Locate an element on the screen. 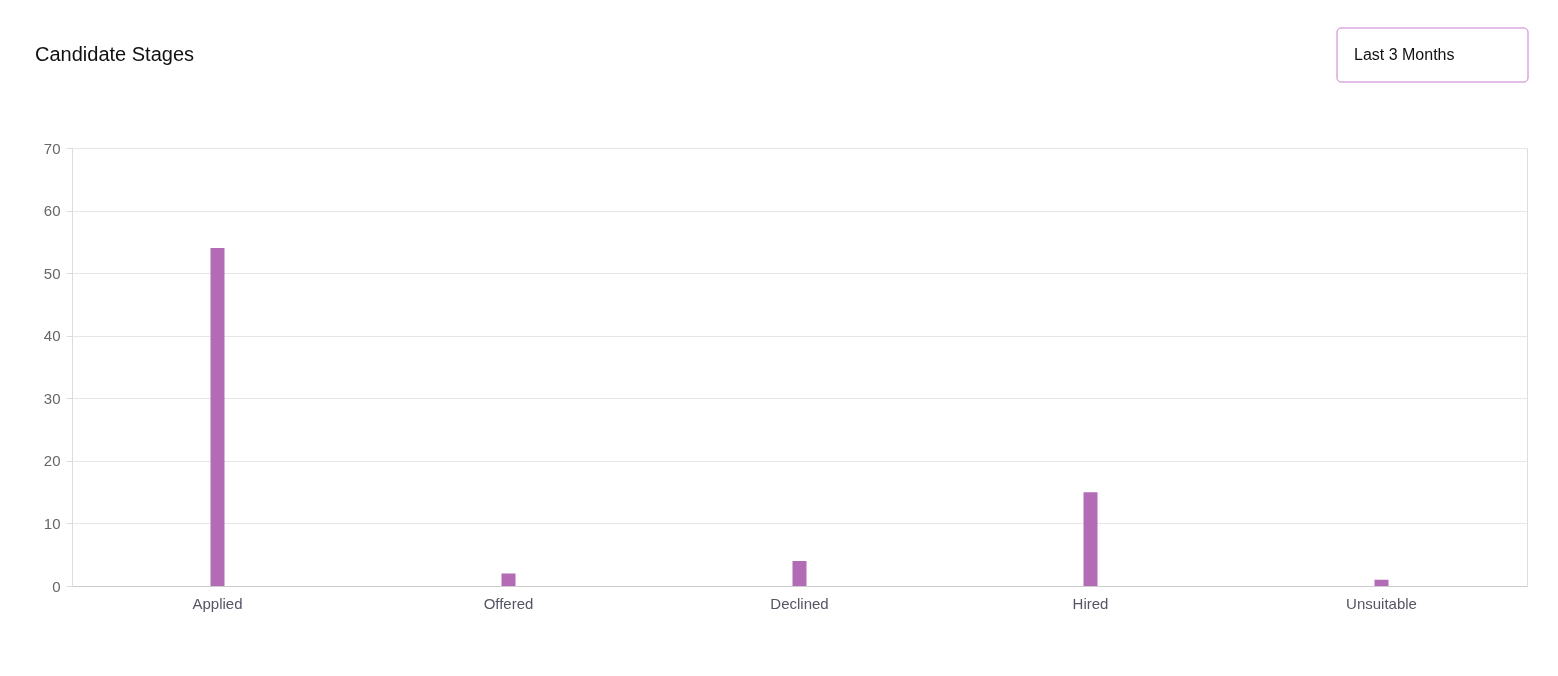  x-tick-label: Unsuitable is located at coordinates (1381, 603).